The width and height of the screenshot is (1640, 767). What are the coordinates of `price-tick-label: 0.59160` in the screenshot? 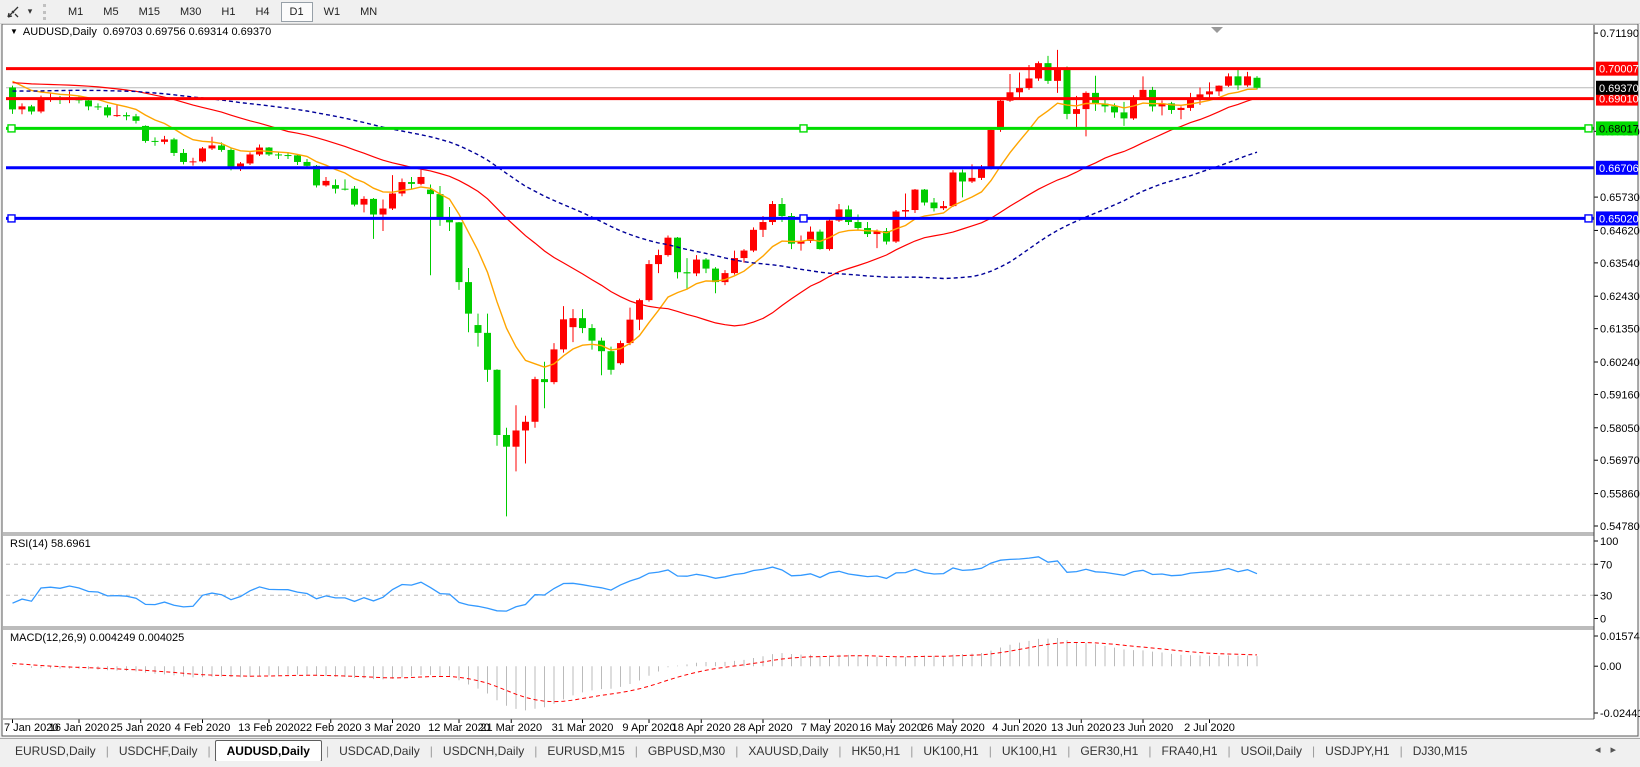 It's located at (1620, 395).